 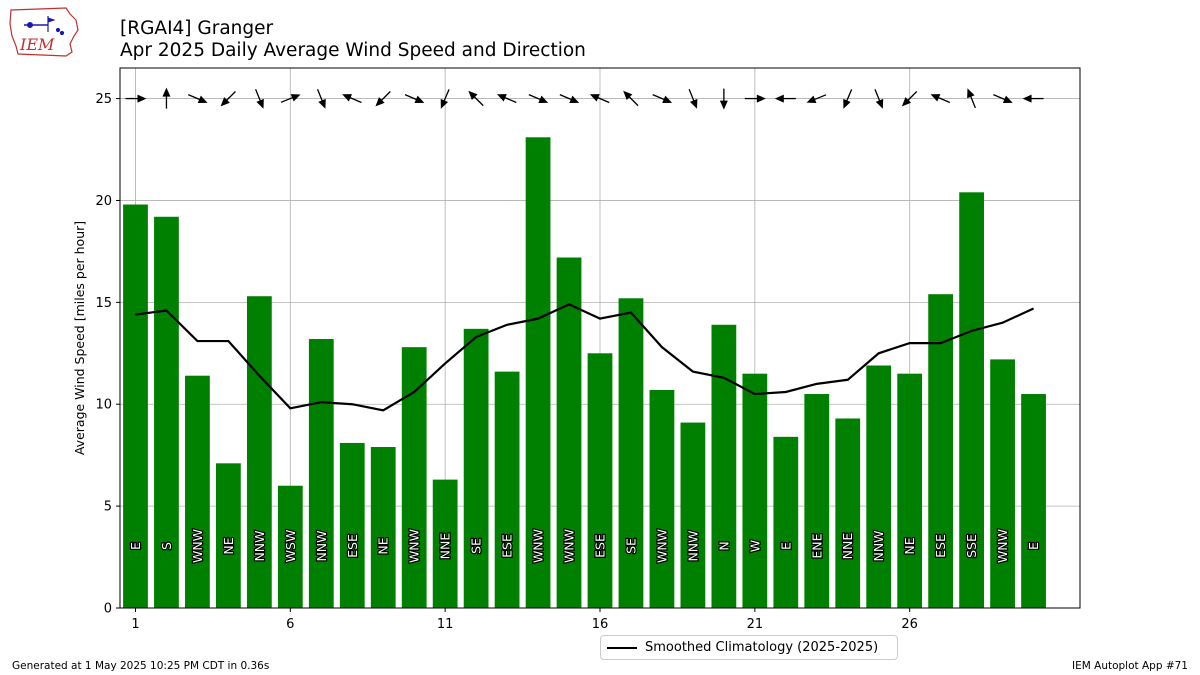 I want to click on y-axis-label: Average Wind Speed [miles per hour], so click(x=79, y=338).